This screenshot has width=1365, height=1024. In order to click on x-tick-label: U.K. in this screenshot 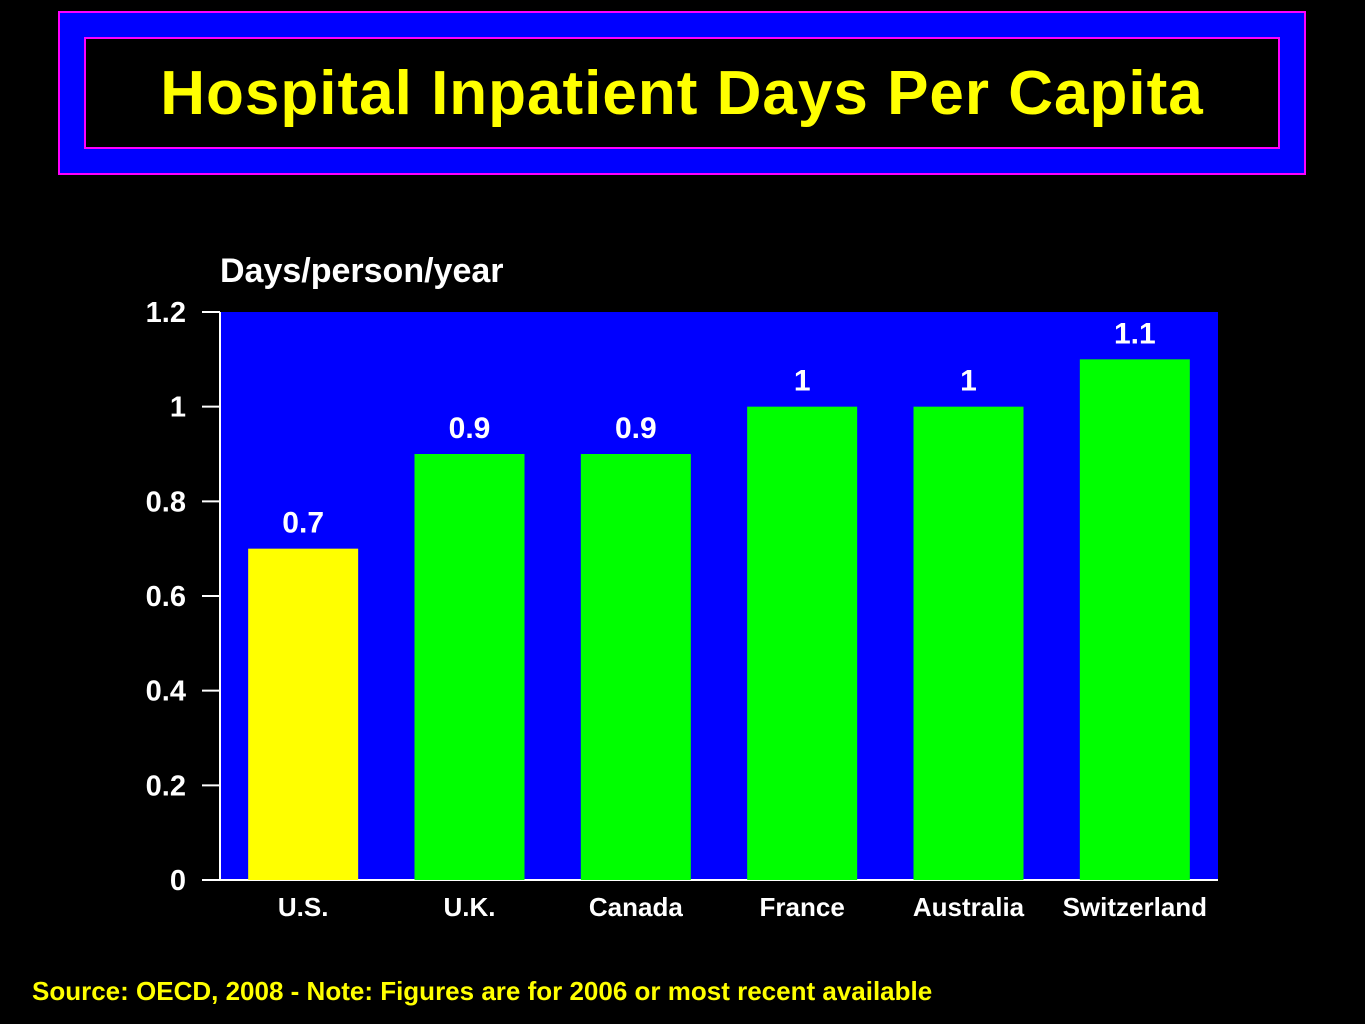, I will do `click(470, 907)`.